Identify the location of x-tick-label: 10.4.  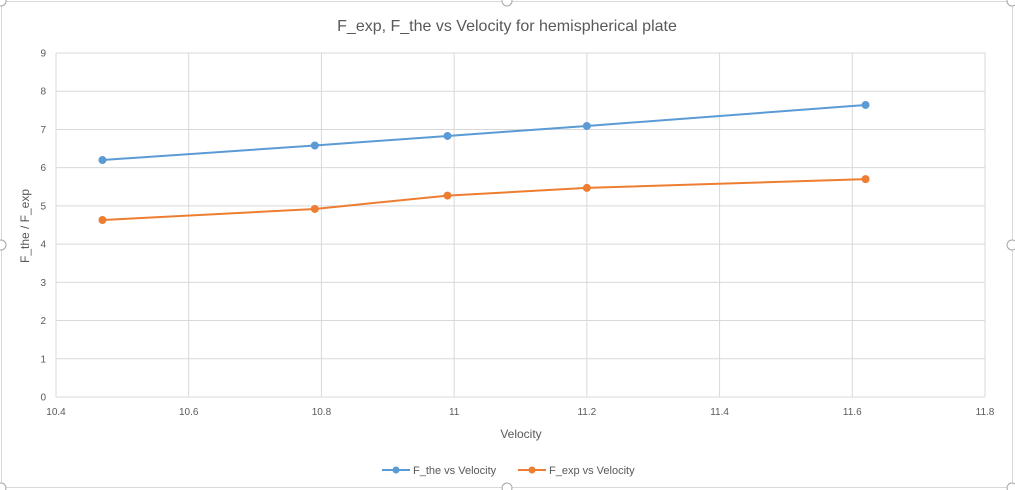
(56, 412).